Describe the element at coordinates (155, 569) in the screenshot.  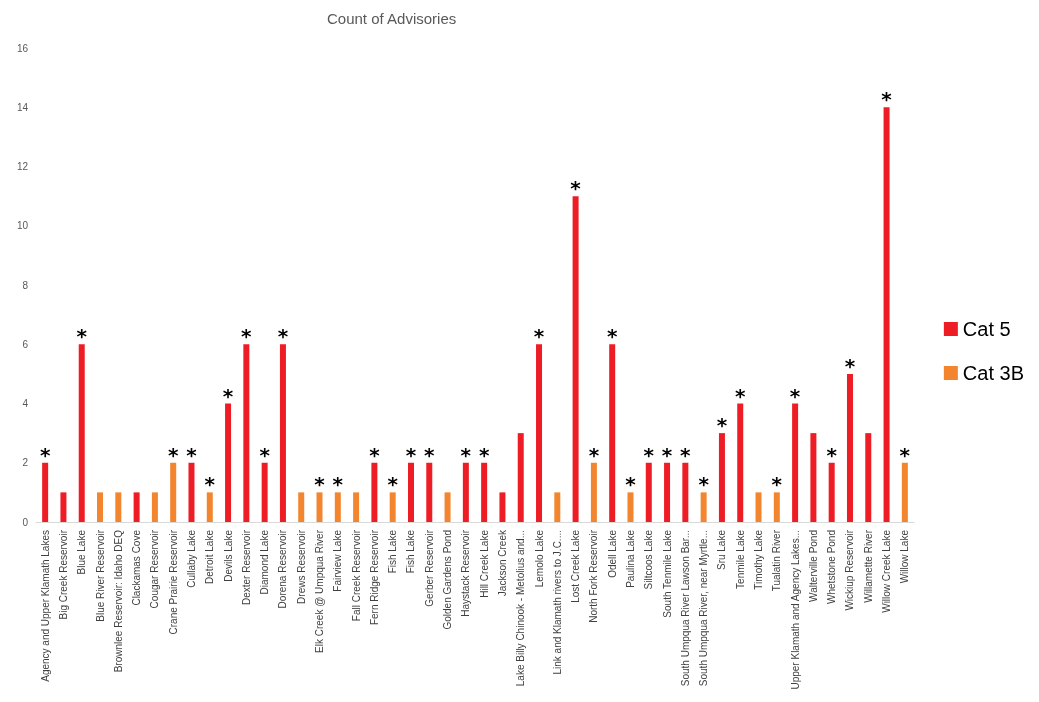
I see `x-tick-label: Cougar Reservoir` at that location.